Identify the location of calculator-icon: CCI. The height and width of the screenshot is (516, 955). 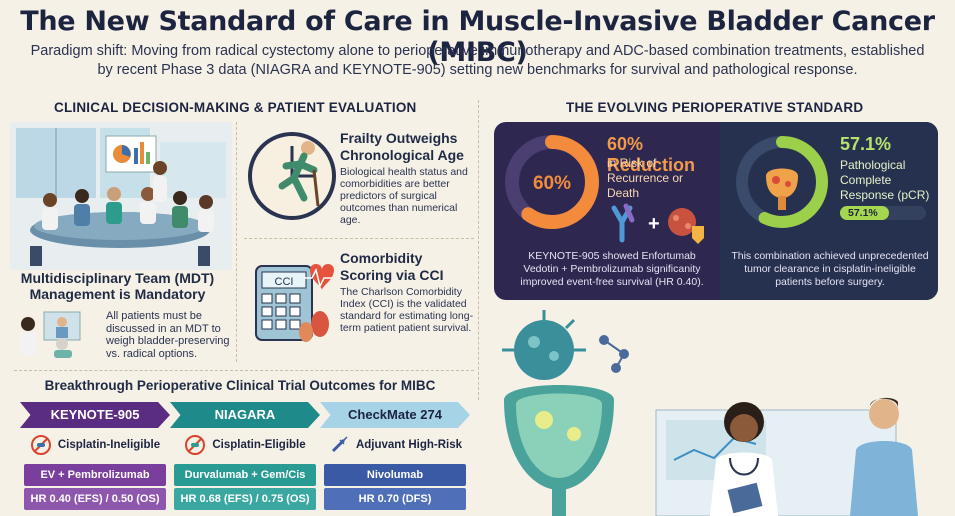
(294, 303).